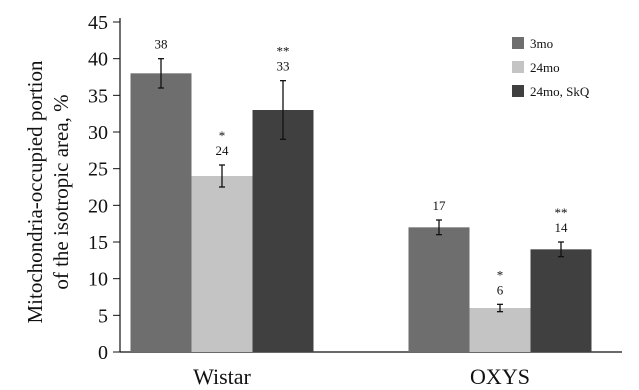  Describe the element at coordinates (61, 191) in the screenshot. I see `y-axis-label-line2: of the isotropic area, %` at that location.